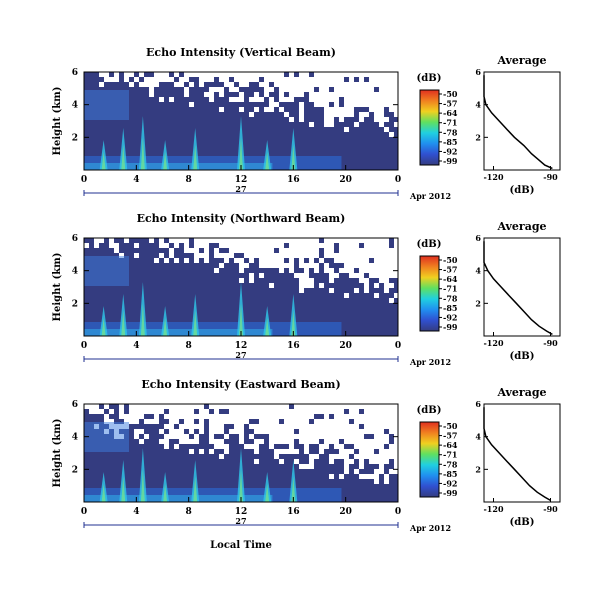 This screenshot has width=610, height=598. What do you see at coordinates (550, 343) in the screenshot?
I see `avg-x-tick-label: -90` at bounding box center [550, 343].